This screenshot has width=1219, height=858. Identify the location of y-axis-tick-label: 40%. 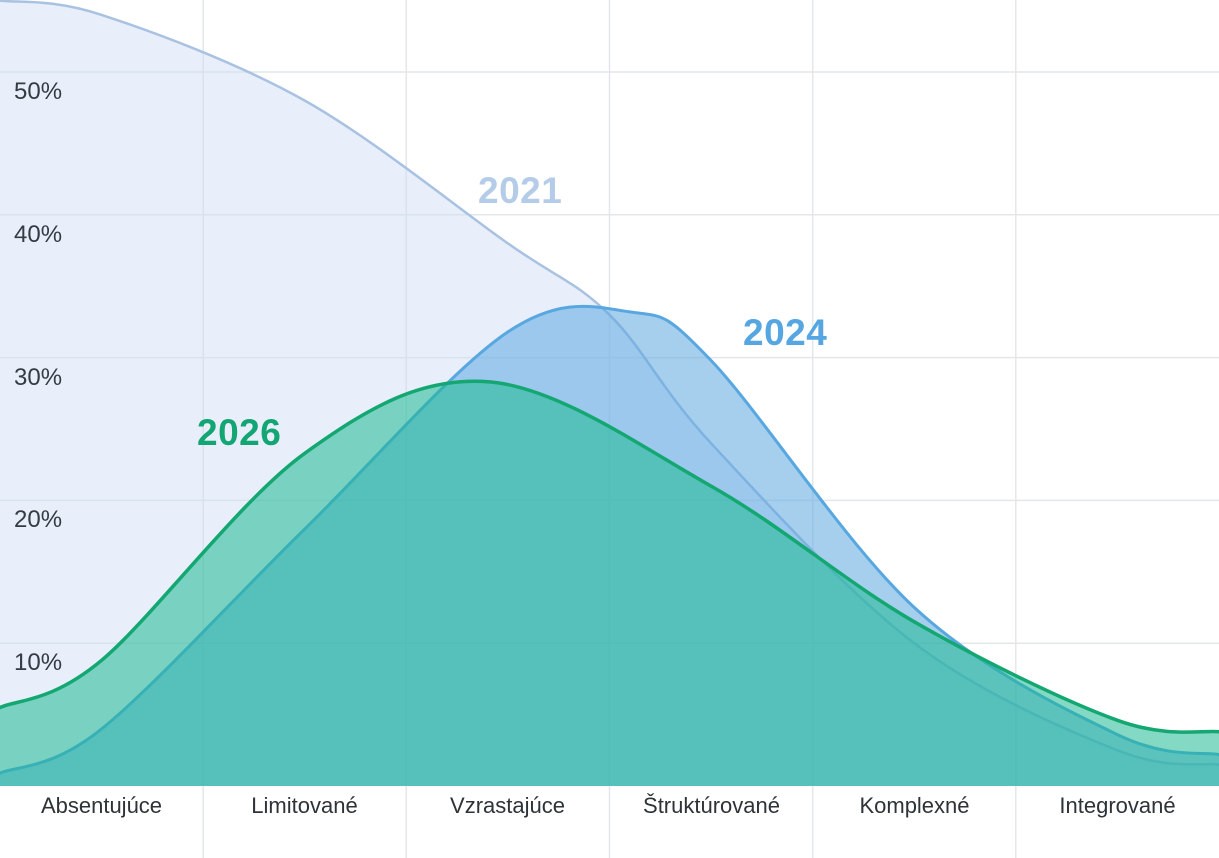
(38, 234).